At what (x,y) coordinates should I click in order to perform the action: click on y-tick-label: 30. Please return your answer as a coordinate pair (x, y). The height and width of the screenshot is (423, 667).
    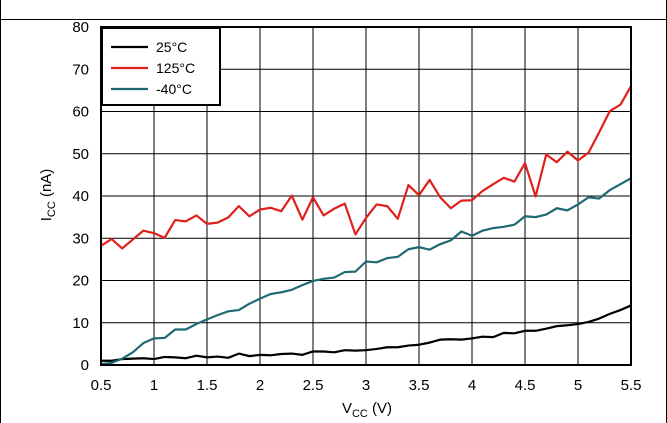
    Looking at the image, I should click on (80, 238).